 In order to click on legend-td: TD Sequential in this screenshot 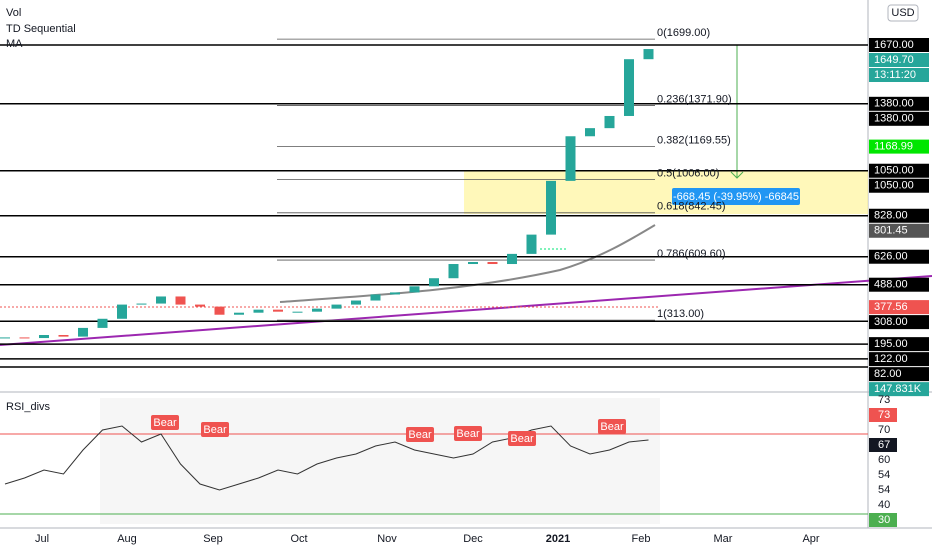, I will do `click(41, 29)`.